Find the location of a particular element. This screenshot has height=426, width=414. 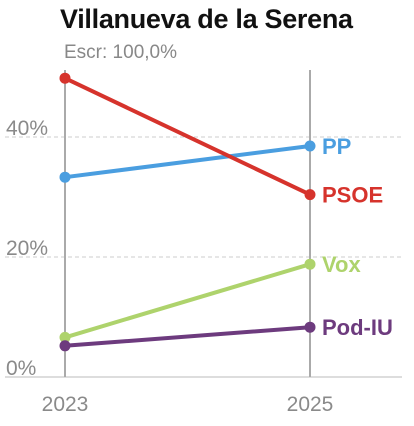

series-label: Pod-IU is located at coordinates (357, 327).